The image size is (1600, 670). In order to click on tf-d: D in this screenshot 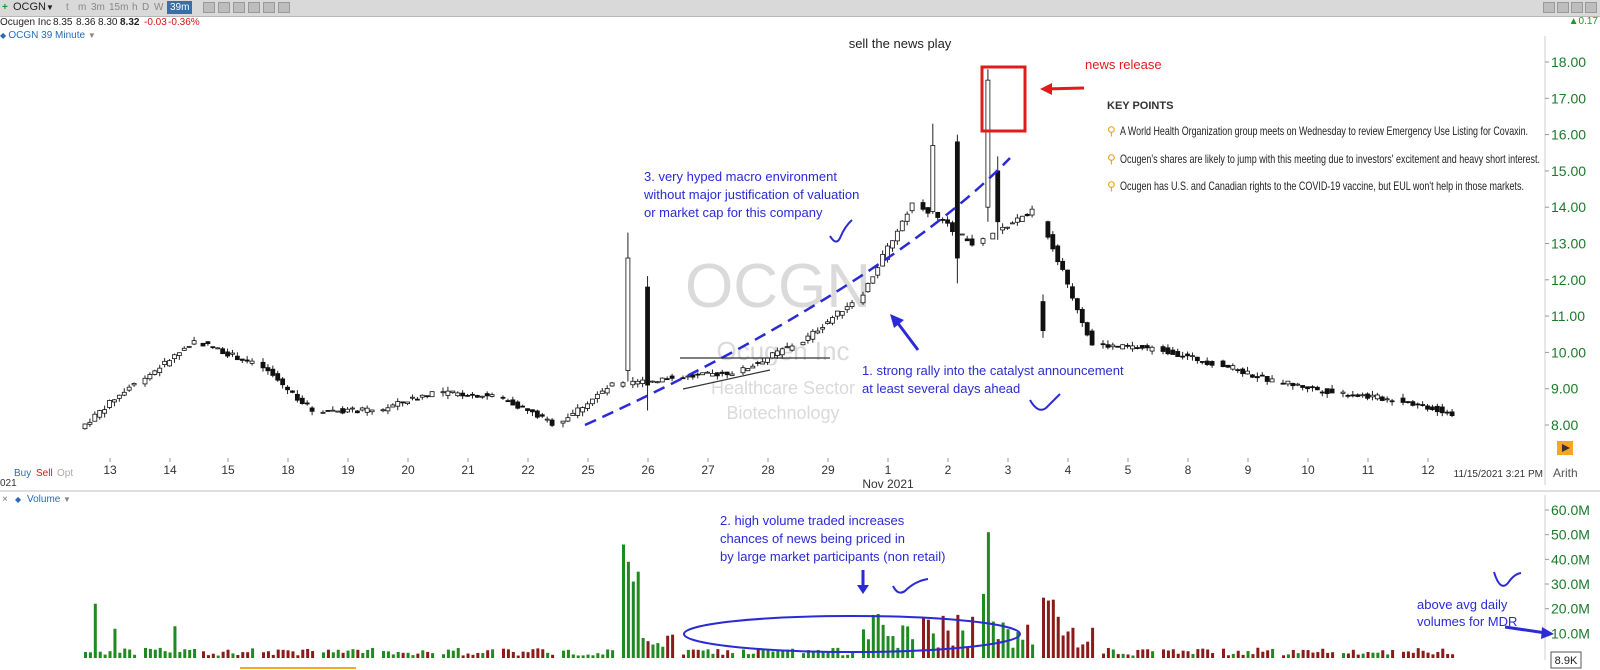, I will do `click(146, 7)`.